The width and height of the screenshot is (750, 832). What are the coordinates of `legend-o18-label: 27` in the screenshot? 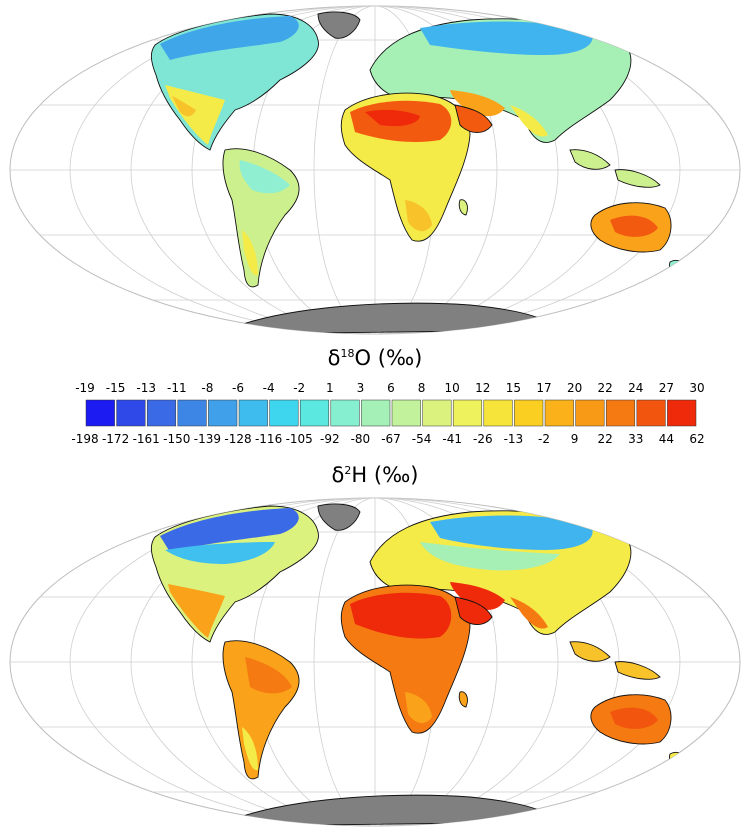 It's located at (666, 388).